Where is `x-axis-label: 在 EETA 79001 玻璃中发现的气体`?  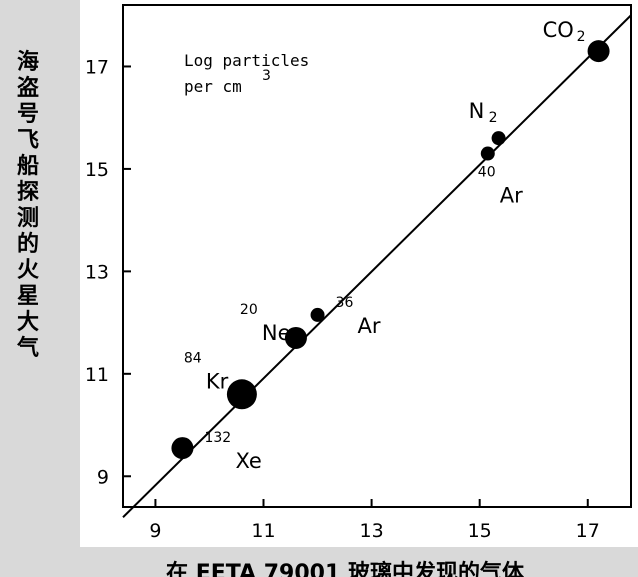
x-axis-label: 在 EETA 79001 玻璃中发现的气体 is located at coordinates (345, 569).